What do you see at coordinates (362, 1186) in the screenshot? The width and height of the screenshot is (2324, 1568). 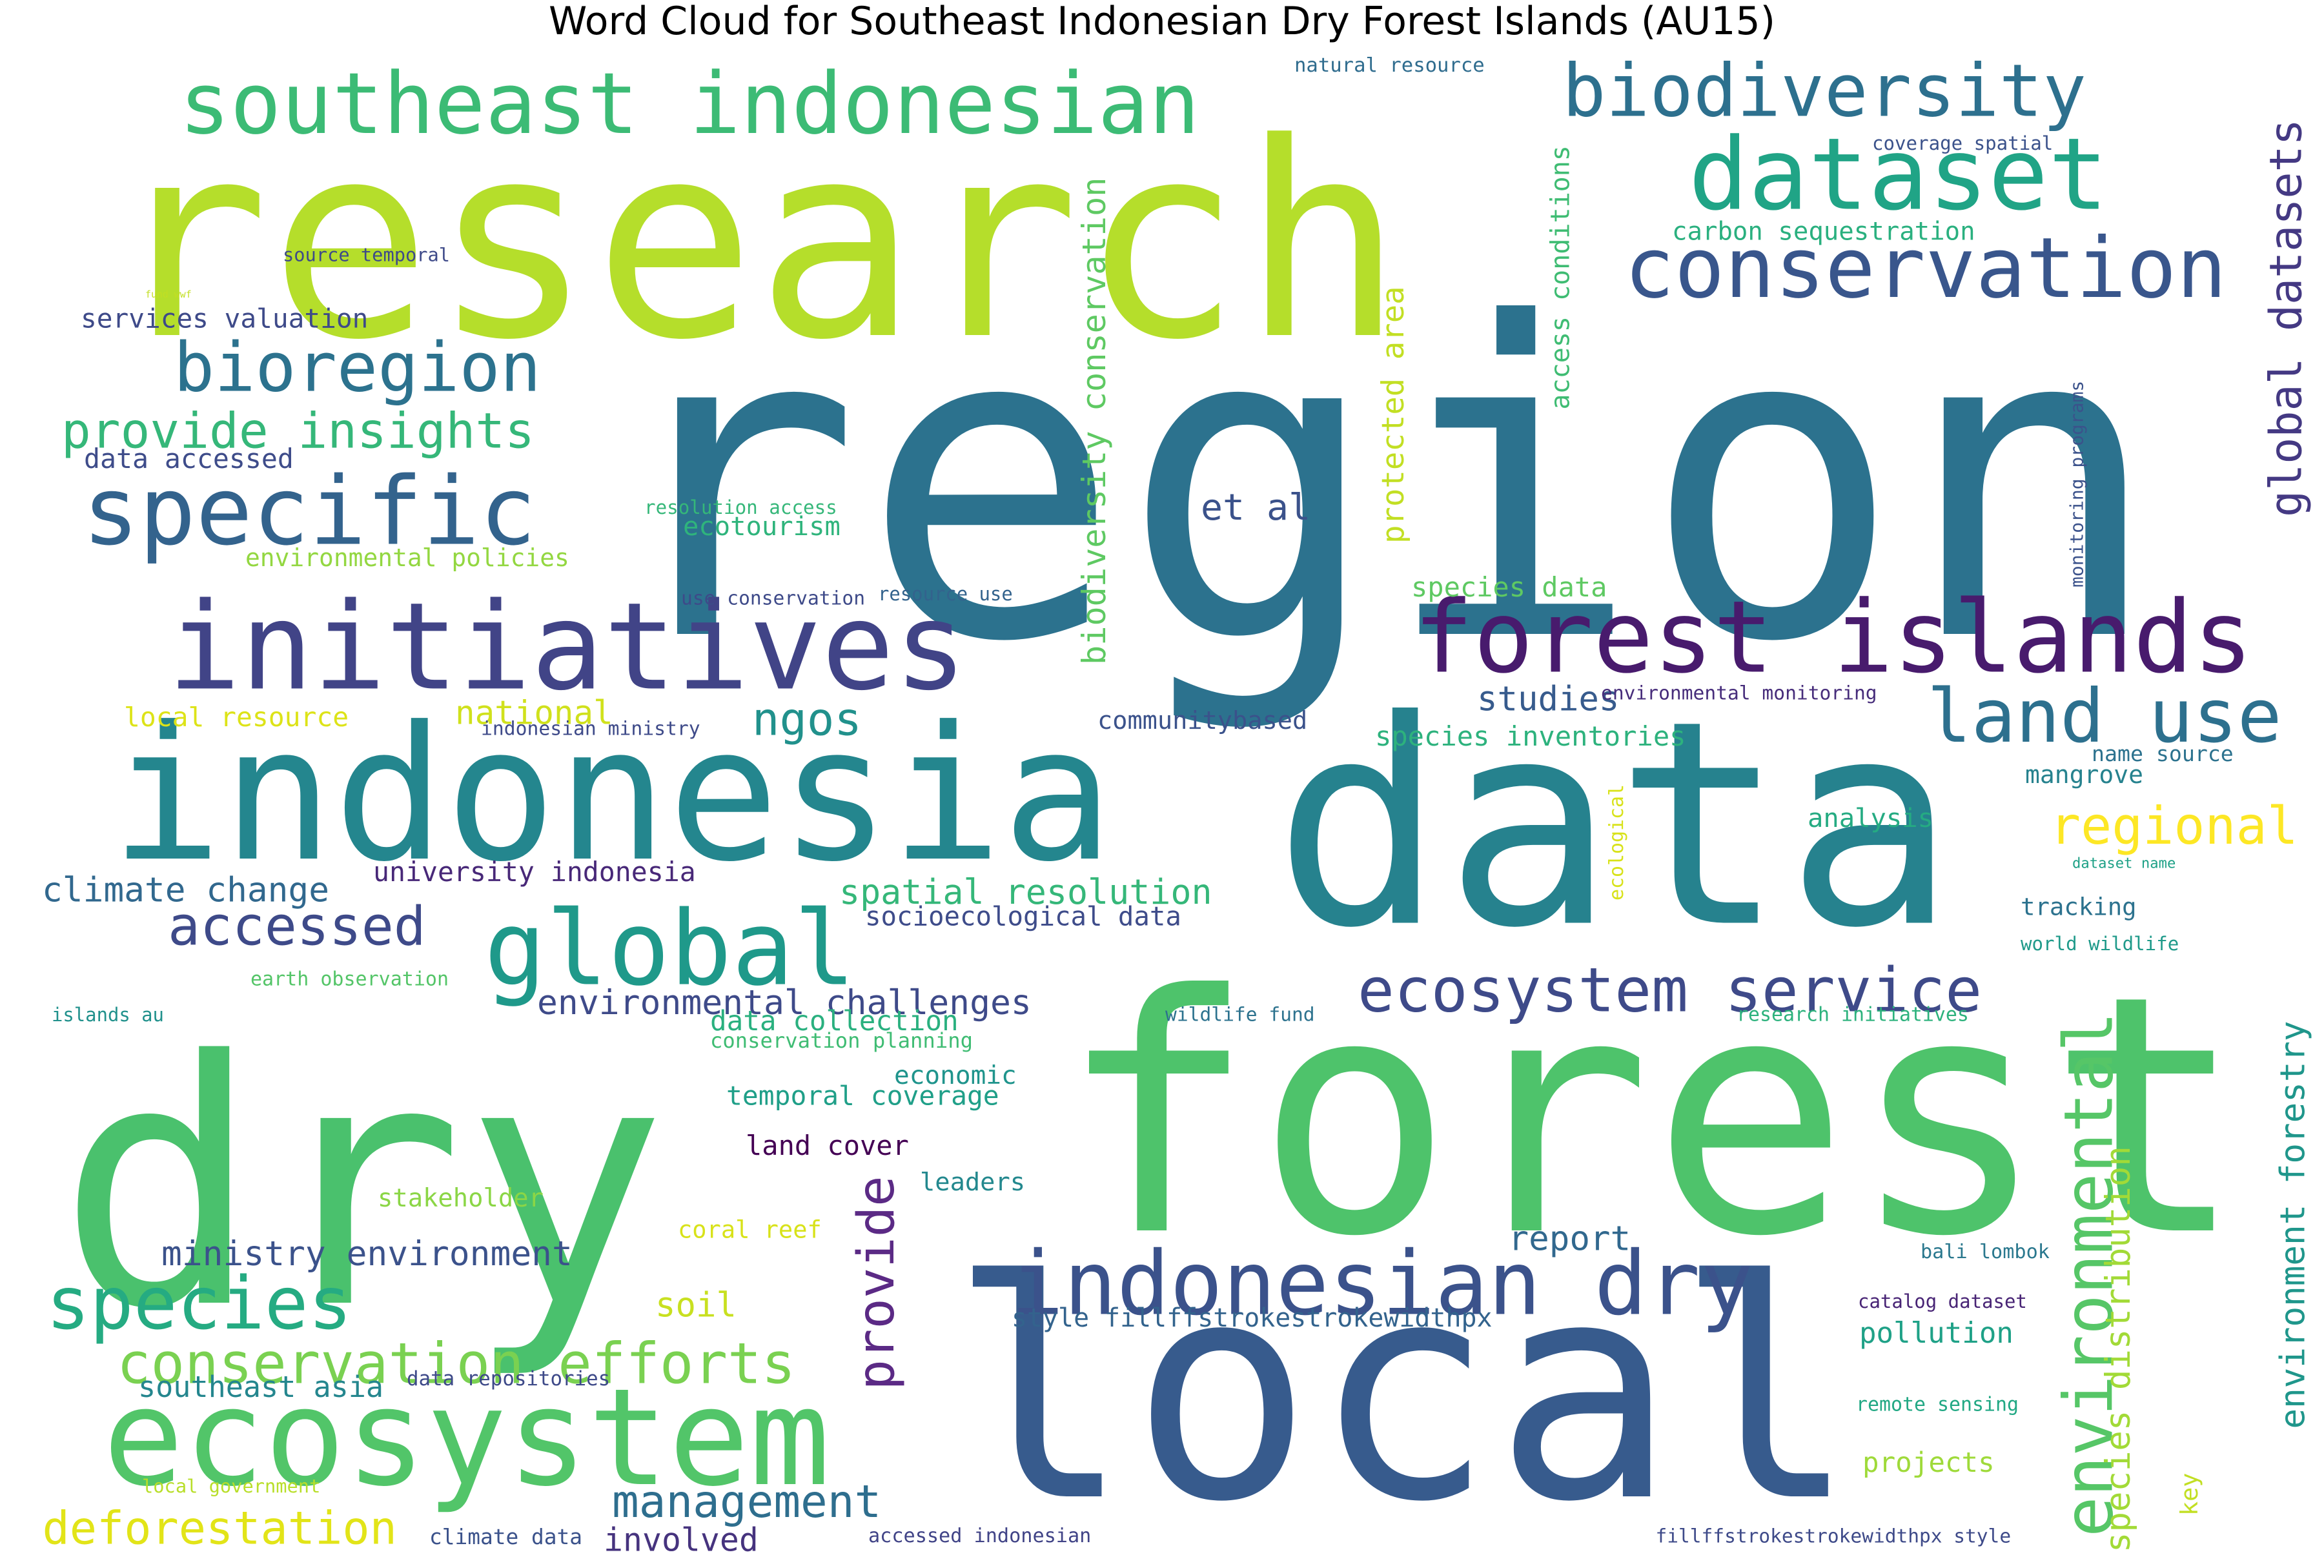 I see `word-dry: dry` at bounding box center [362, 1186].